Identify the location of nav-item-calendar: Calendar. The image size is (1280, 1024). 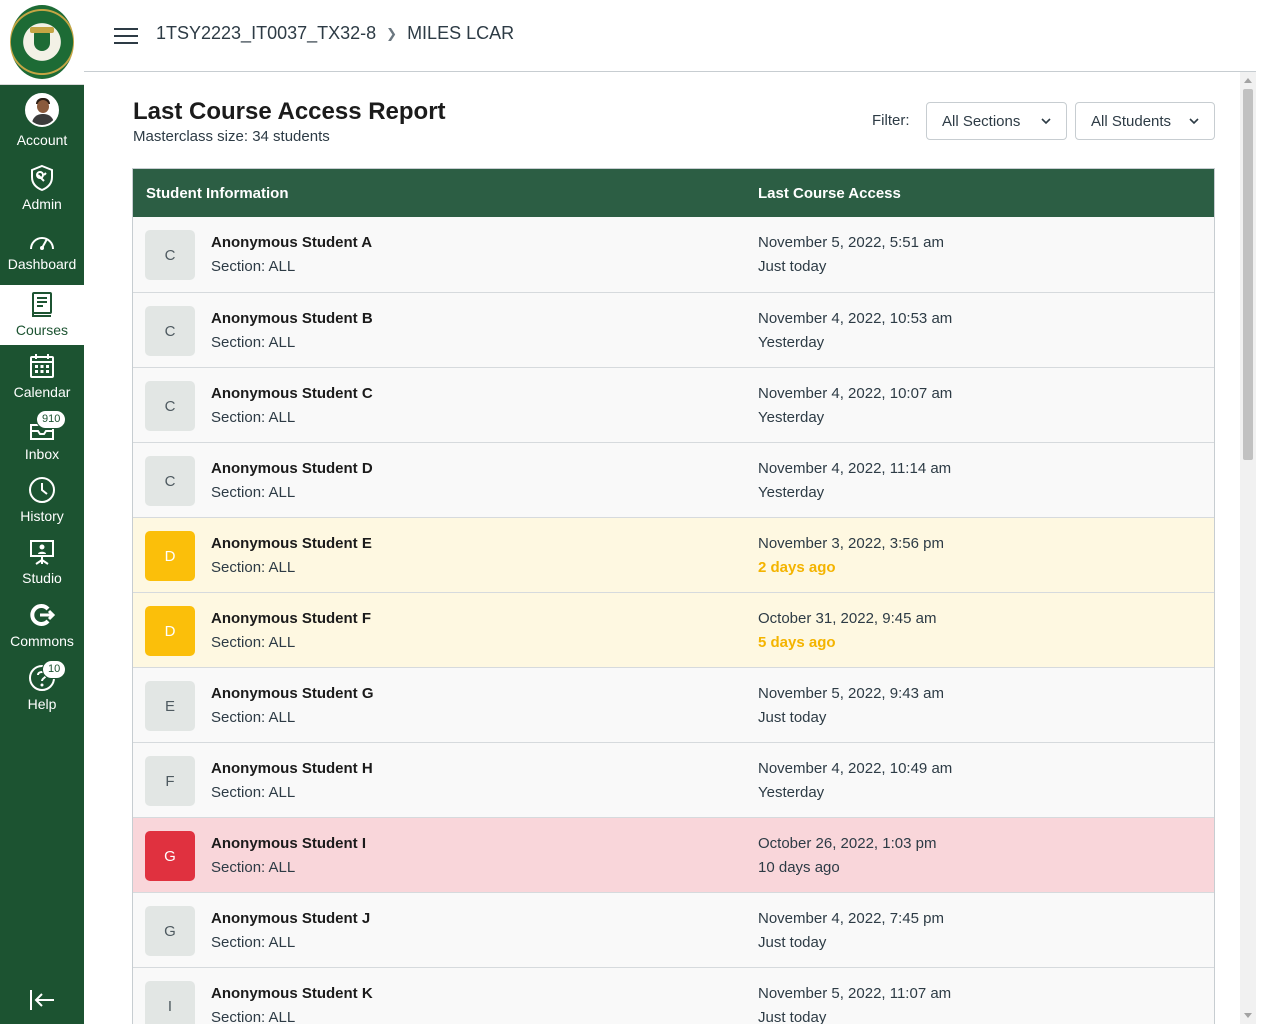
(42, 375).